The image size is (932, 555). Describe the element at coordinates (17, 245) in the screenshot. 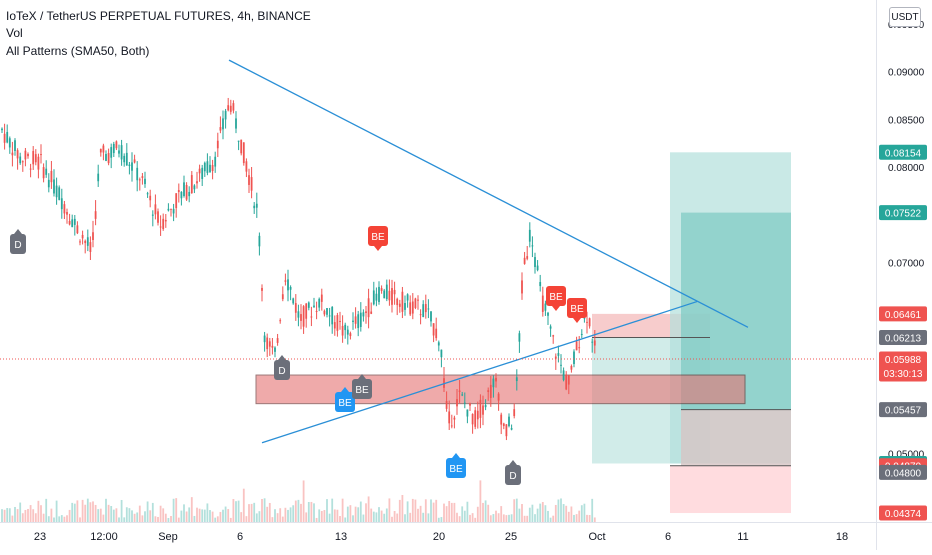

I see `badge-label: D` at that location.